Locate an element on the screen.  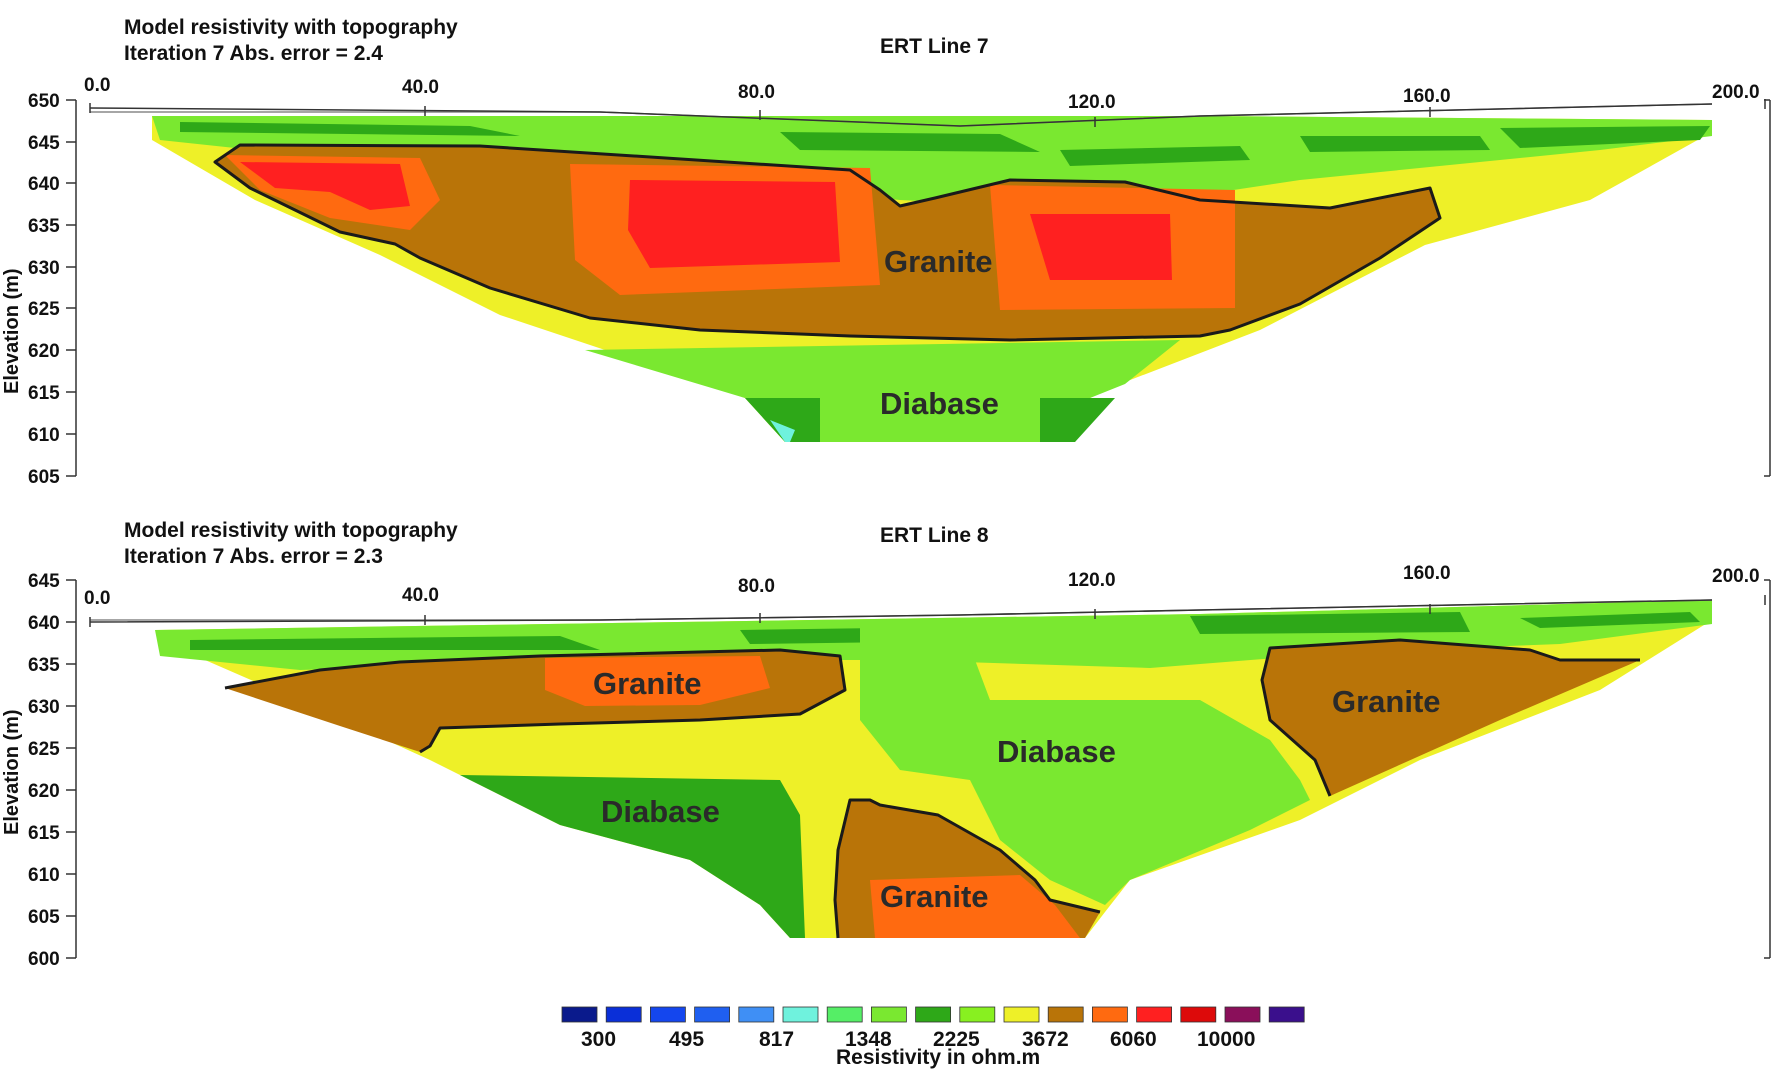
panel2-label-granite-right: Granite is located at coordinates (1386, 701).